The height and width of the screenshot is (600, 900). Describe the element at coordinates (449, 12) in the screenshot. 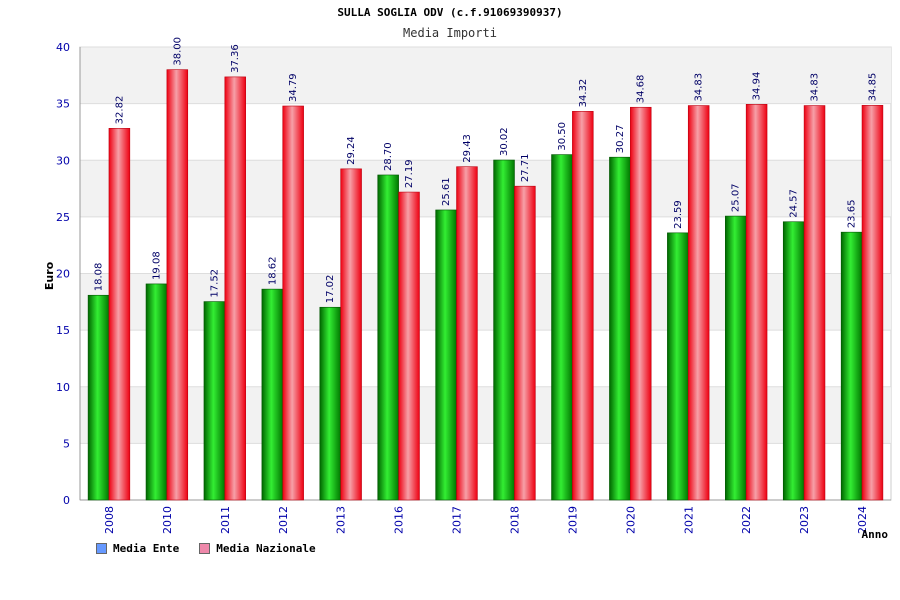

I see `chart-title: SULLA SOGLIA ODV (c.f.91069390937)` at that location.